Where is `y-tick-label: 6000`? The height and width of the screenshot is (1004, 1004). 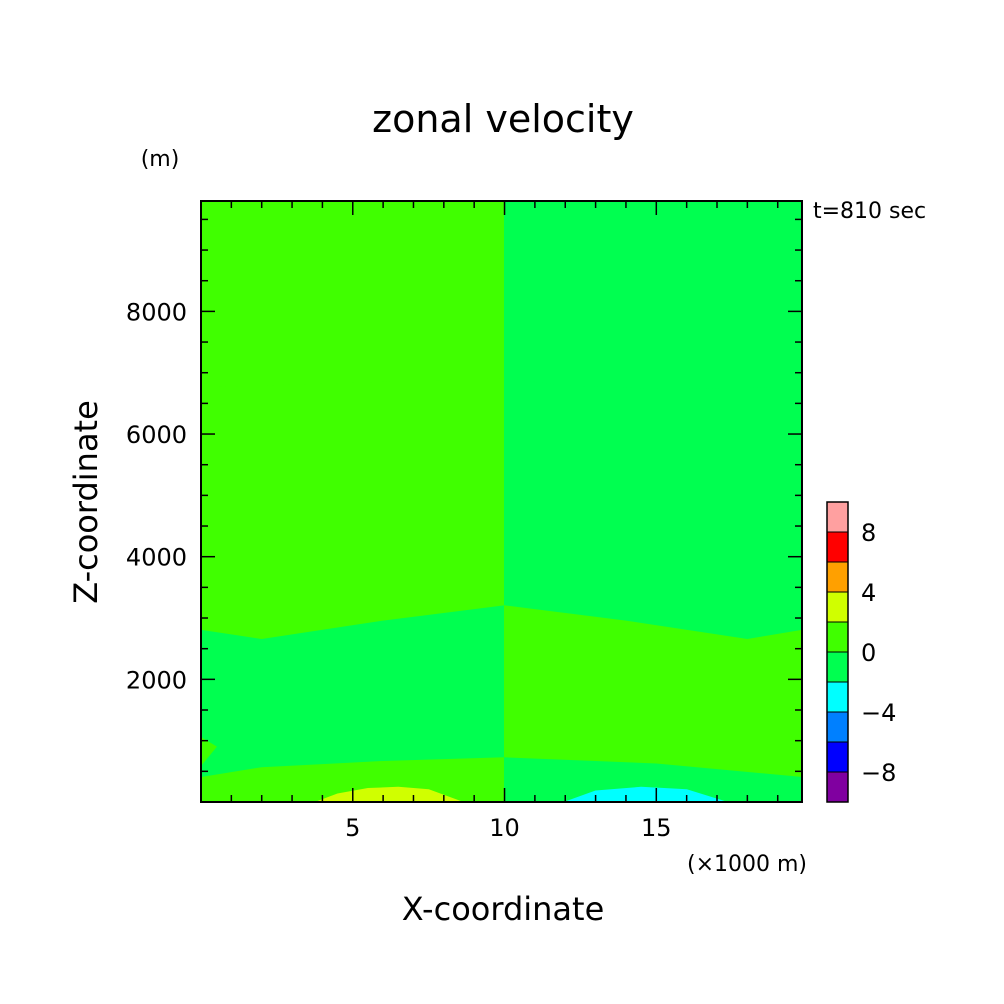
y-tick-label: 6000 is located at coordinates (156, 435).